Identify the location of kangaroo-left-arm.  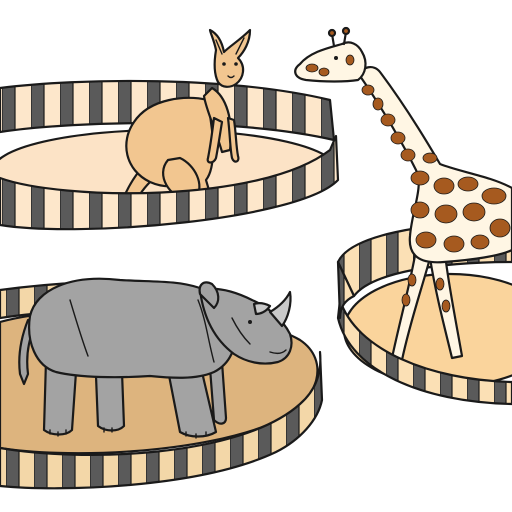
(215, 140).